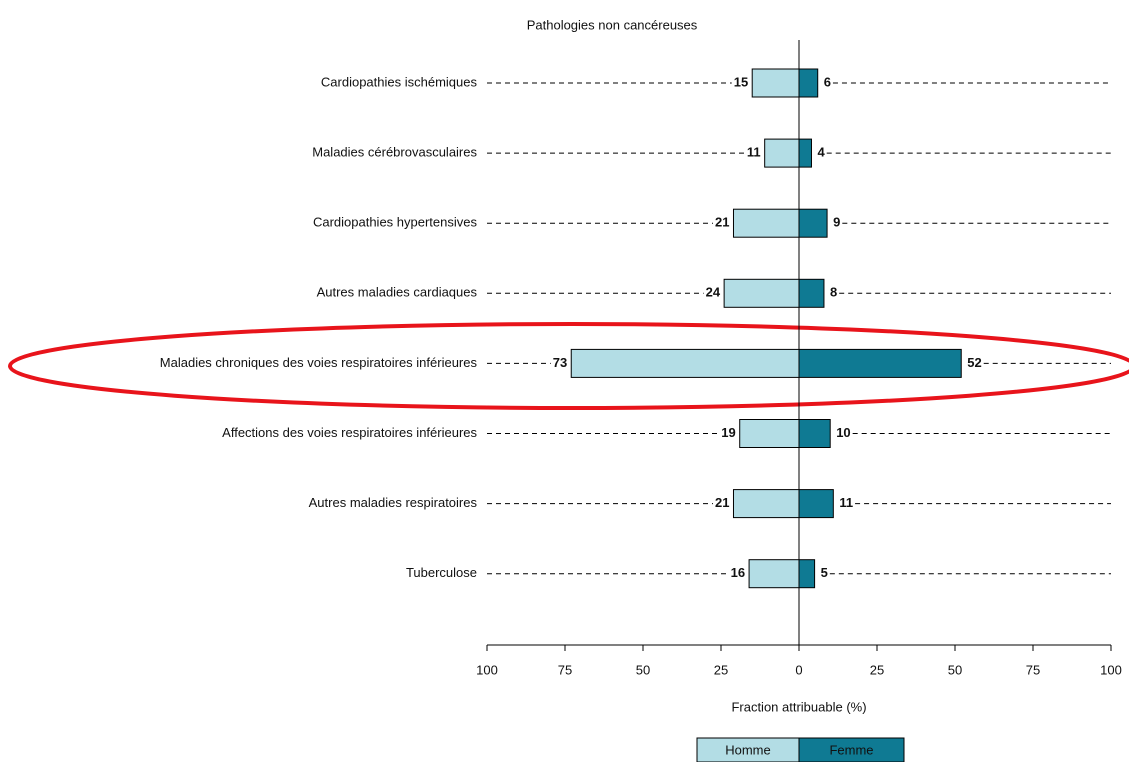 This screenshot has width=1129, height=762. I want to click on data-label: 19, so click(728, 432).